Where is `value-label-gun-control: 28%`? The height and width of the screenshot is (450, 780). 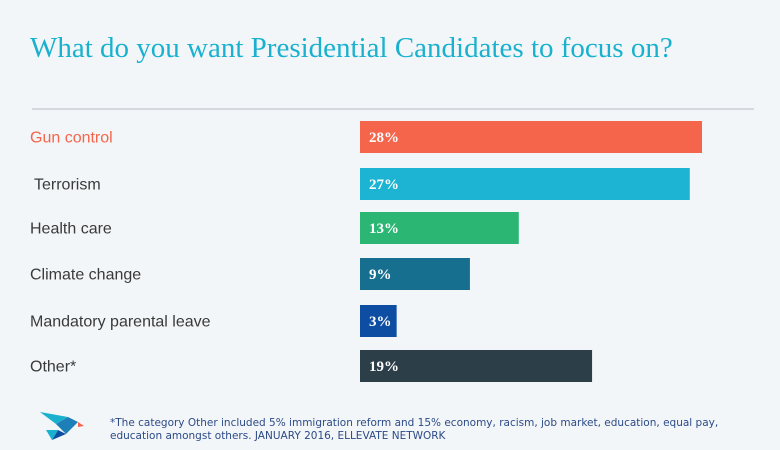
value-label-gun-control: 28% is located at coordinates (384, 138).